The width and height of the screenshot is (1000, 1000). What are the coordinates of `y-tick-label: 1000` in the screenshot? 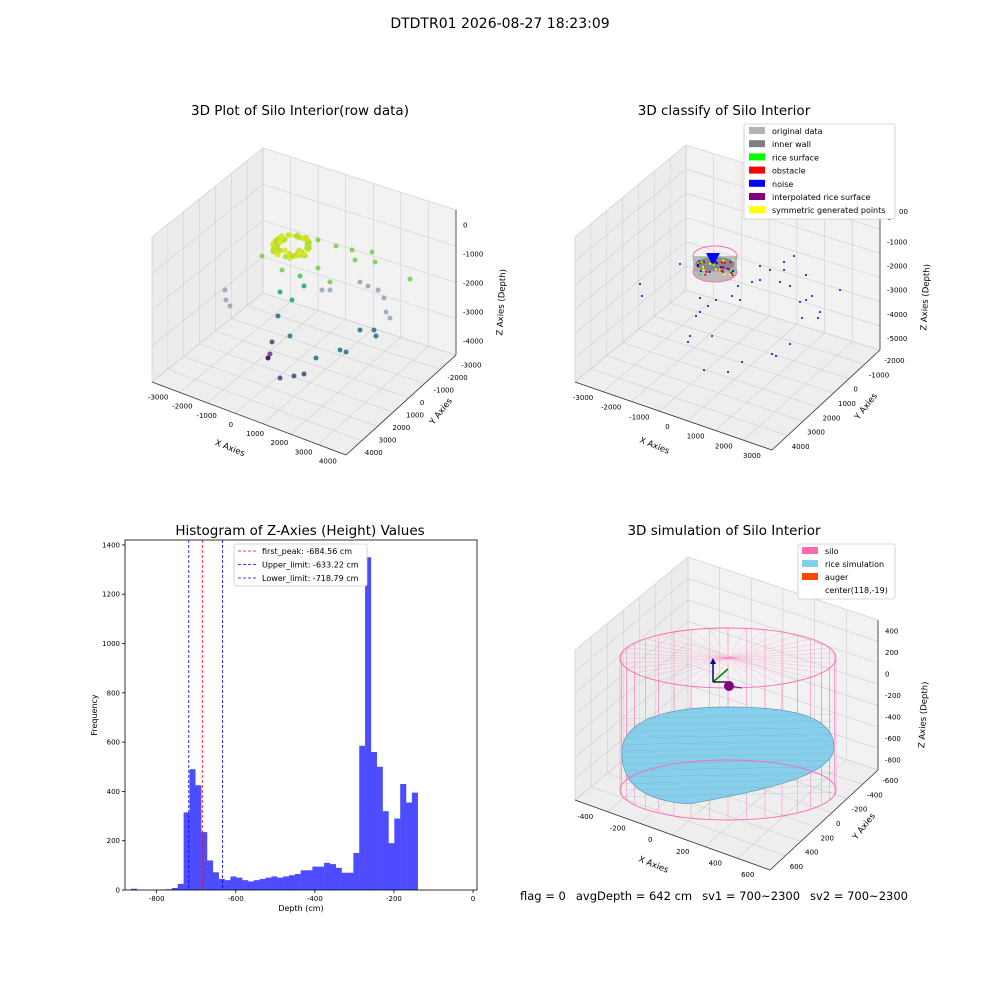 It's located at (415, 415).